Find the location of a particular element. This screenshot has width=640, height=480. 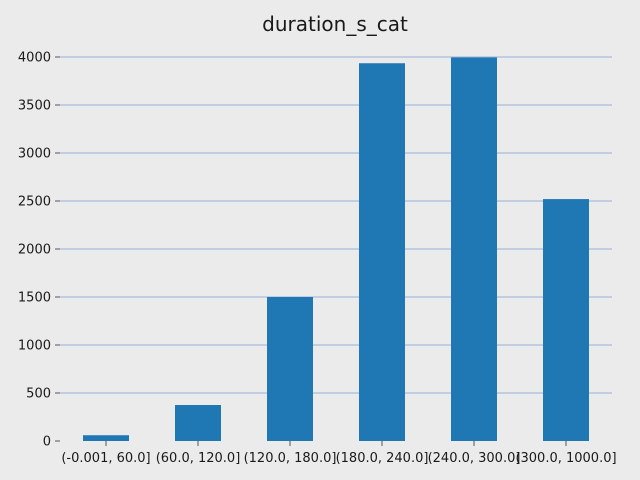

x-tick-label: (120.0, 180.0] is located at coordinates (290, 458).